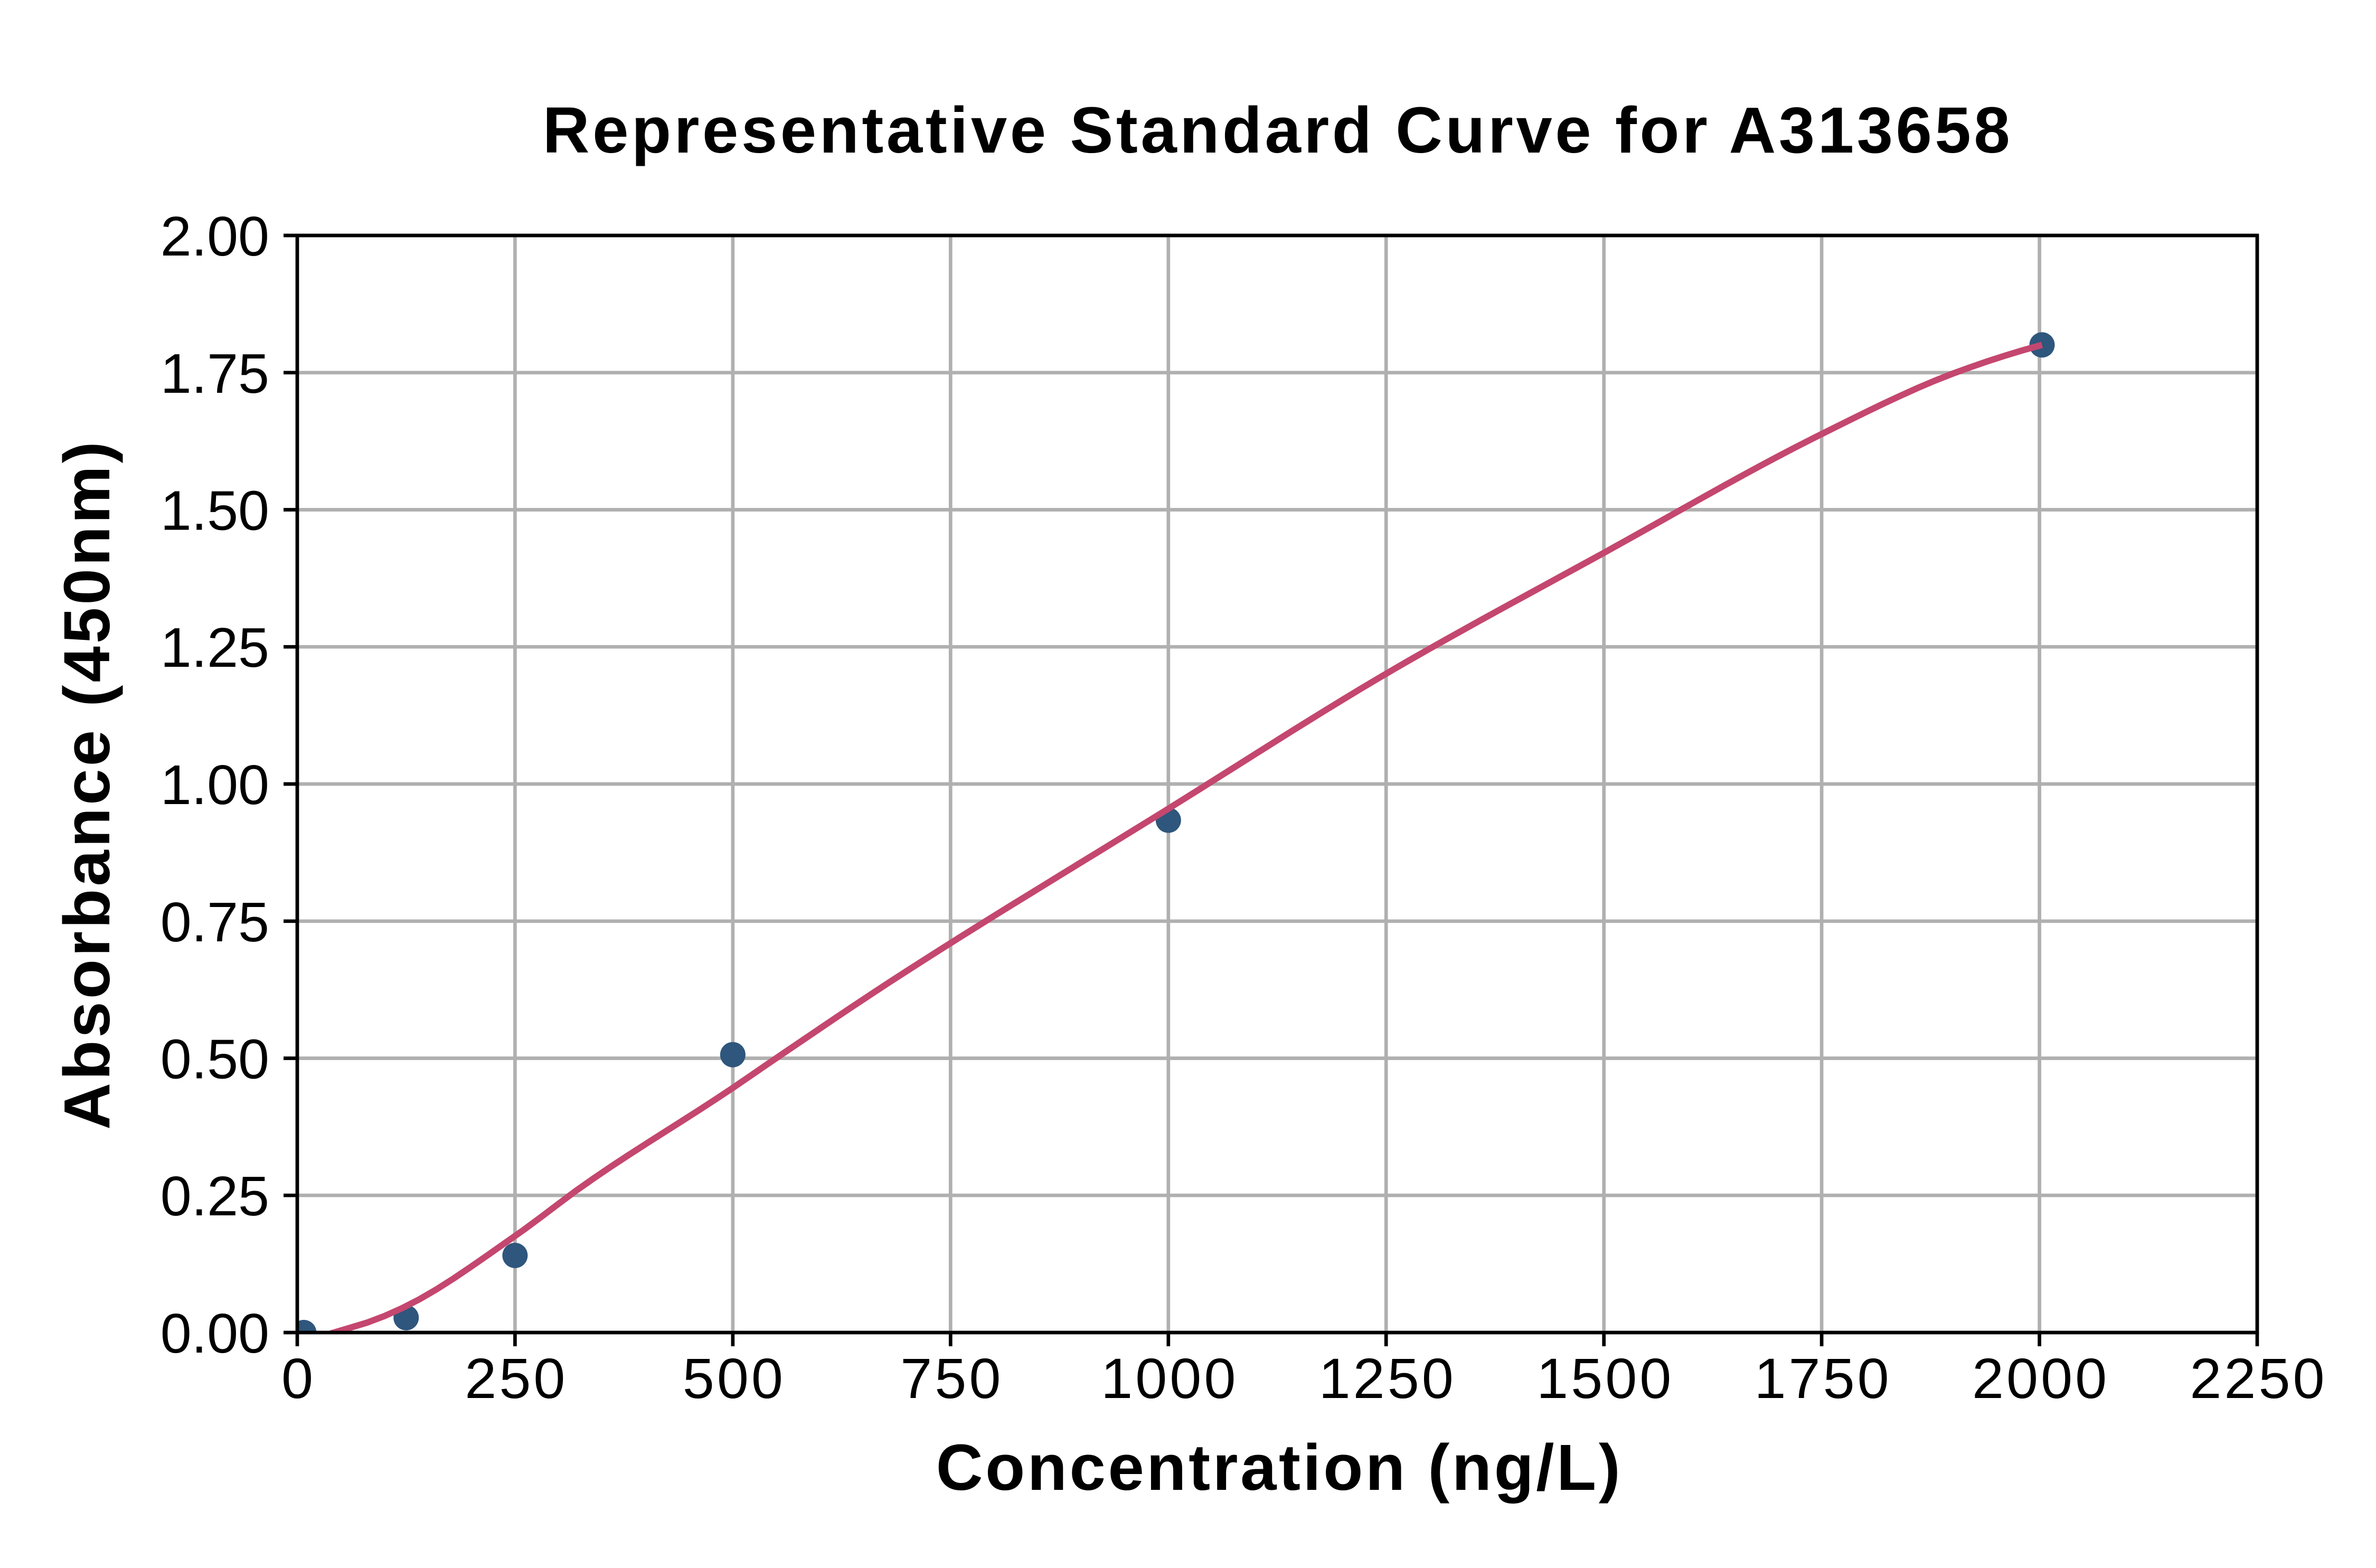 The height and width of the screenshot is (1568, 2376). I want to click on svg-text: 500, so click(735, 1378).